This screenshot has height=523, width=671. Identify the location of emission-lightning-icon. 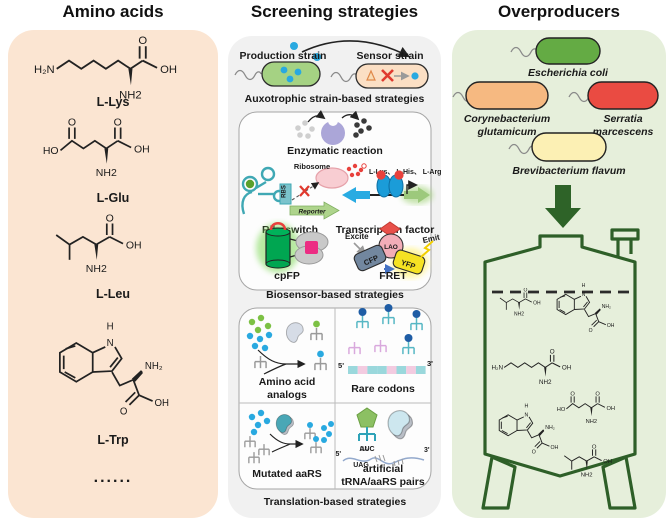
(427, 249).